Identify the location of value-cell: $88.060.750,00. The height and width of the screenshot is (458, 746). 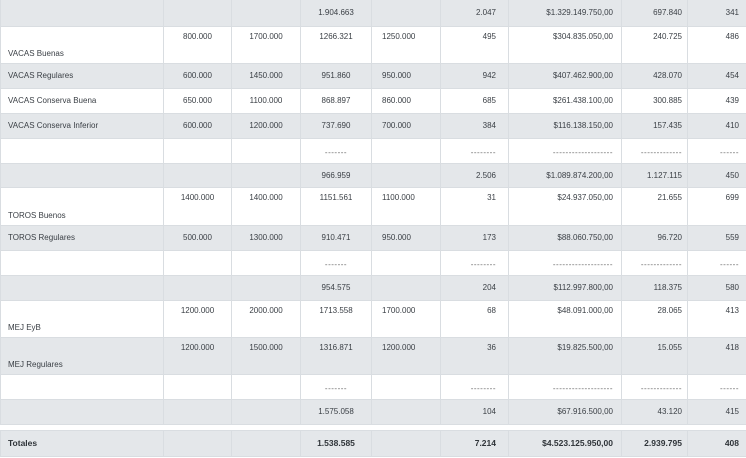
(565, 237).